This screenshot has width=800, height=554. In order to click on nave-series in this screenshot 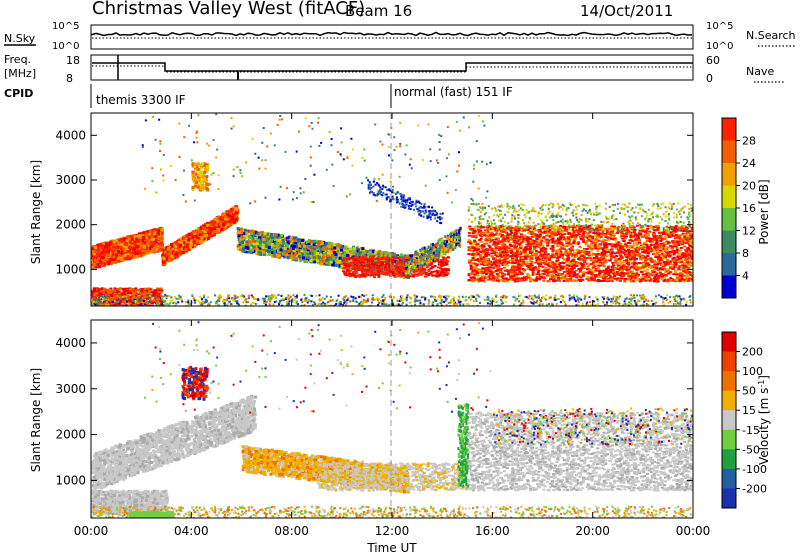, I will do `click(392, 69)`.